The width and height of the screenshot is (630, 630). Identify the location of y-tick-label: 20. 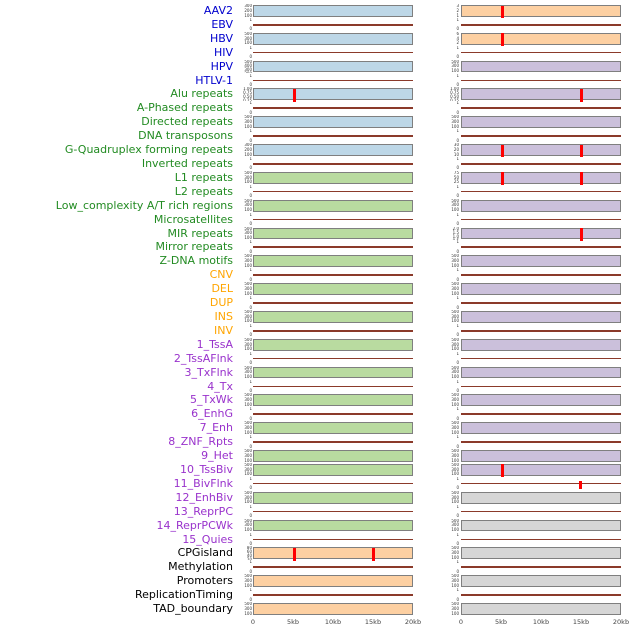
(456, 149).